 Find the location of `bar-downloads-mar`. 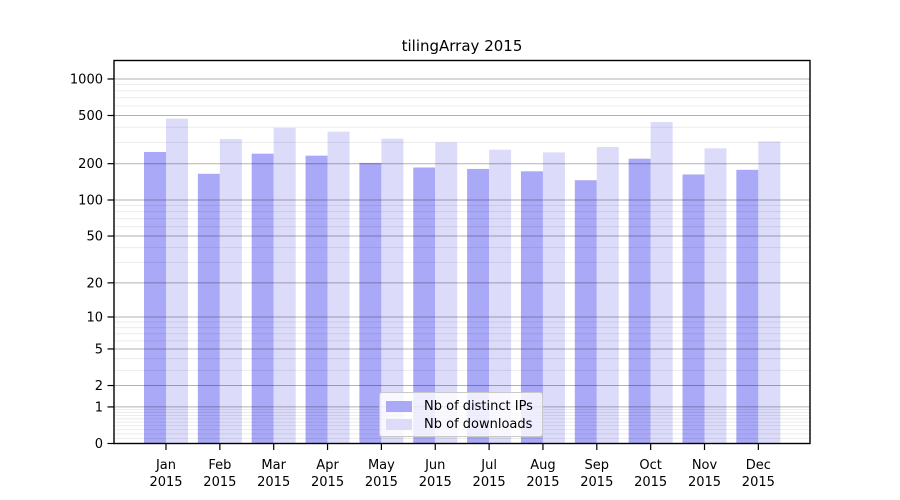

bar-downloads-mar is located at coordinates (284, 285).